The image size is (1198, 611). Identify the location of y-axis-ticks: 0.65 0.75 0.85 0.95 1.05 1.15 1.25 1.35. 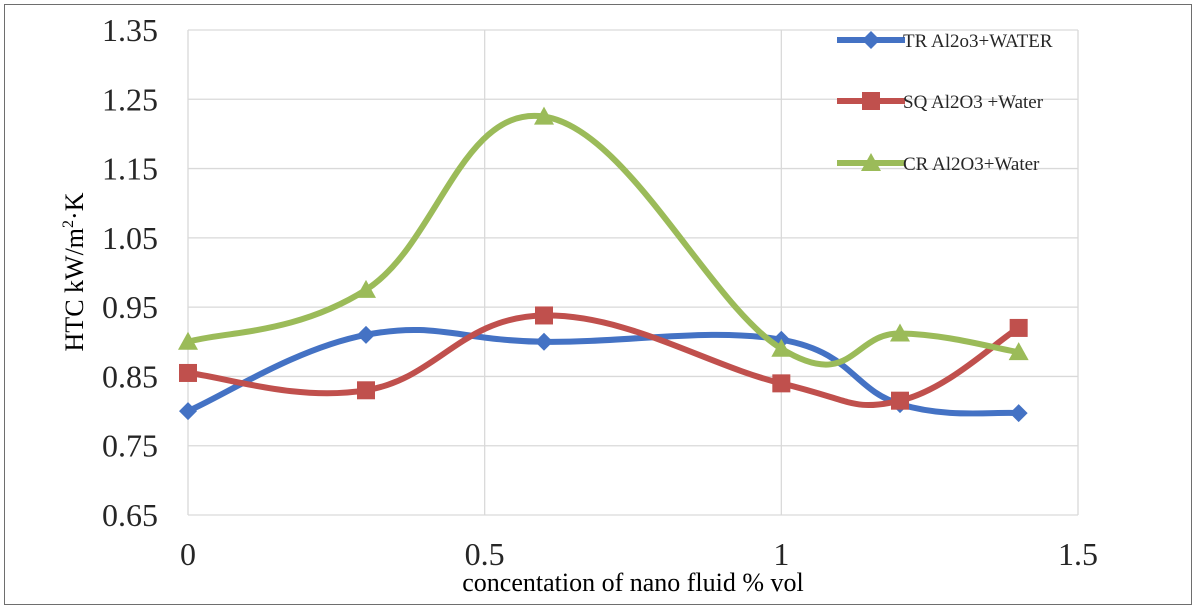
(130, 272).